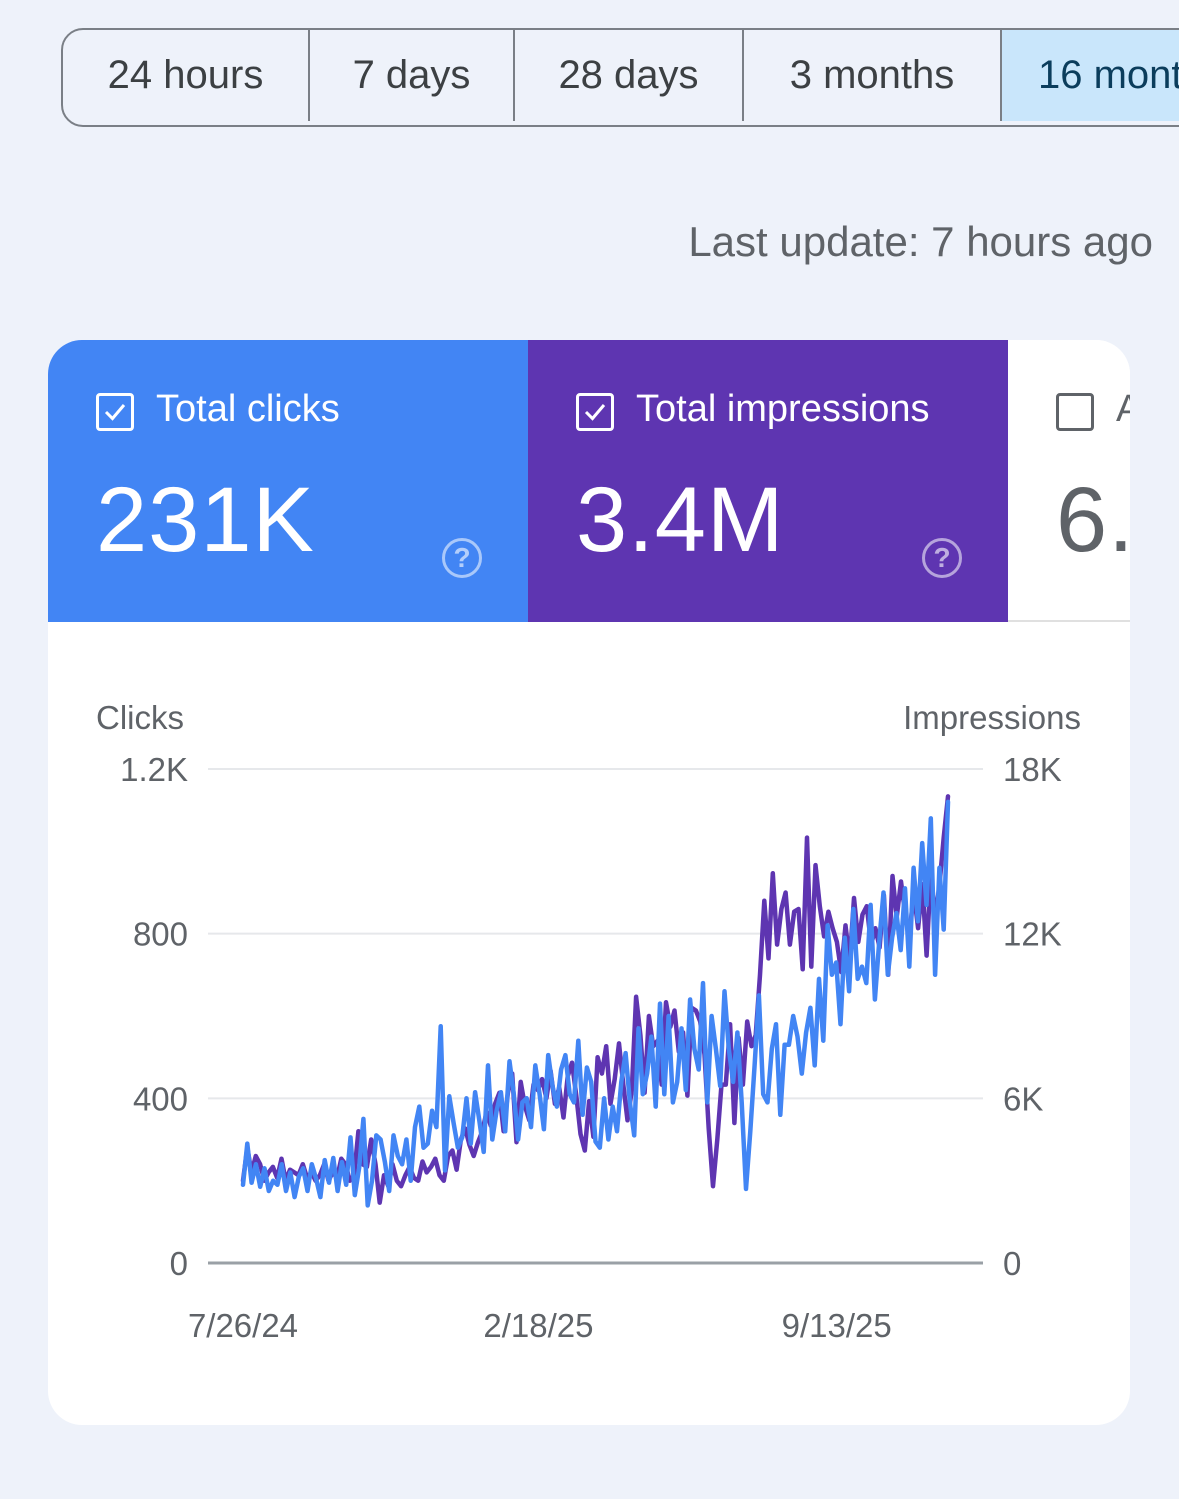 This screenshot has height=1499, width=1179. Describe the element at coordinates (629, 75) in the screenshot. I see `range-option-28-days: 28 days` at that location.